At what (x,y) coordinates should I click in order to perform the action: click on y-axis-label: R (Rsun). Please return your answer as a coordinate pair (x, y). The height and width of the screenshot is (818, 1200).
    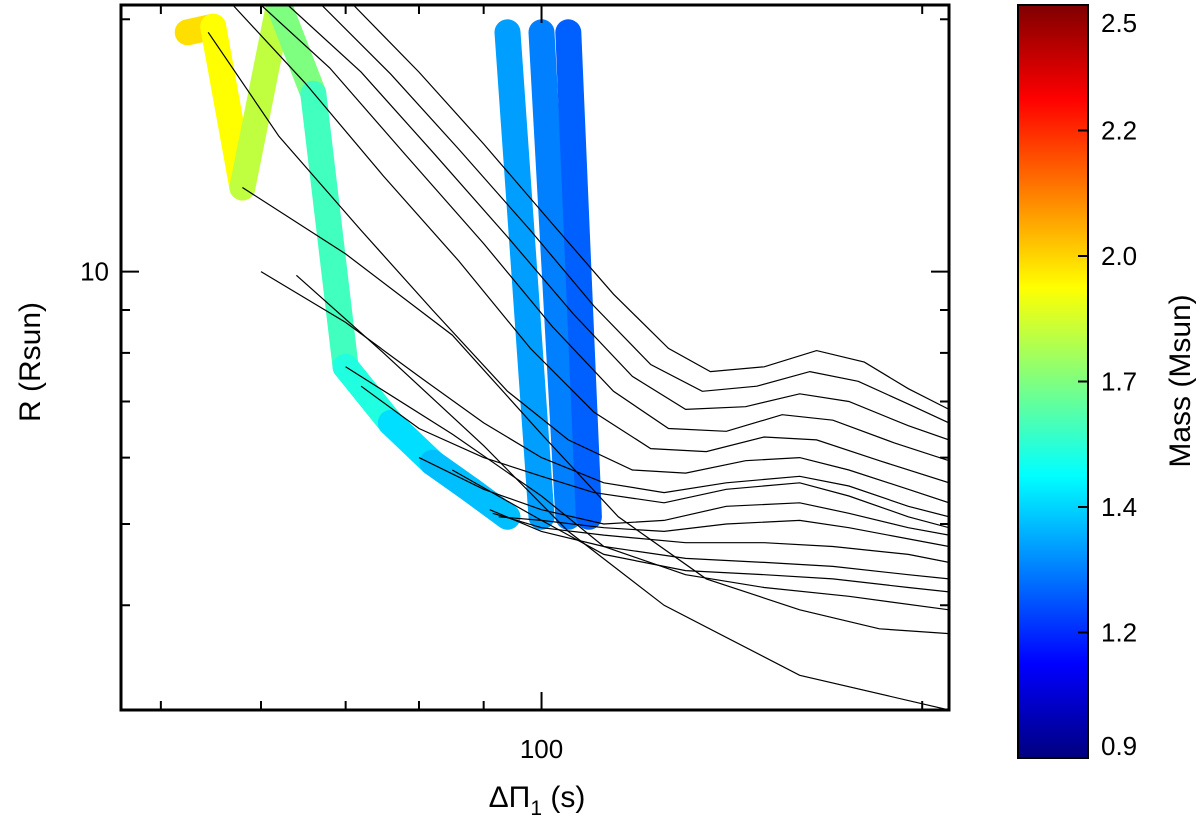
    Looking at the image, I should click on (30, 362).